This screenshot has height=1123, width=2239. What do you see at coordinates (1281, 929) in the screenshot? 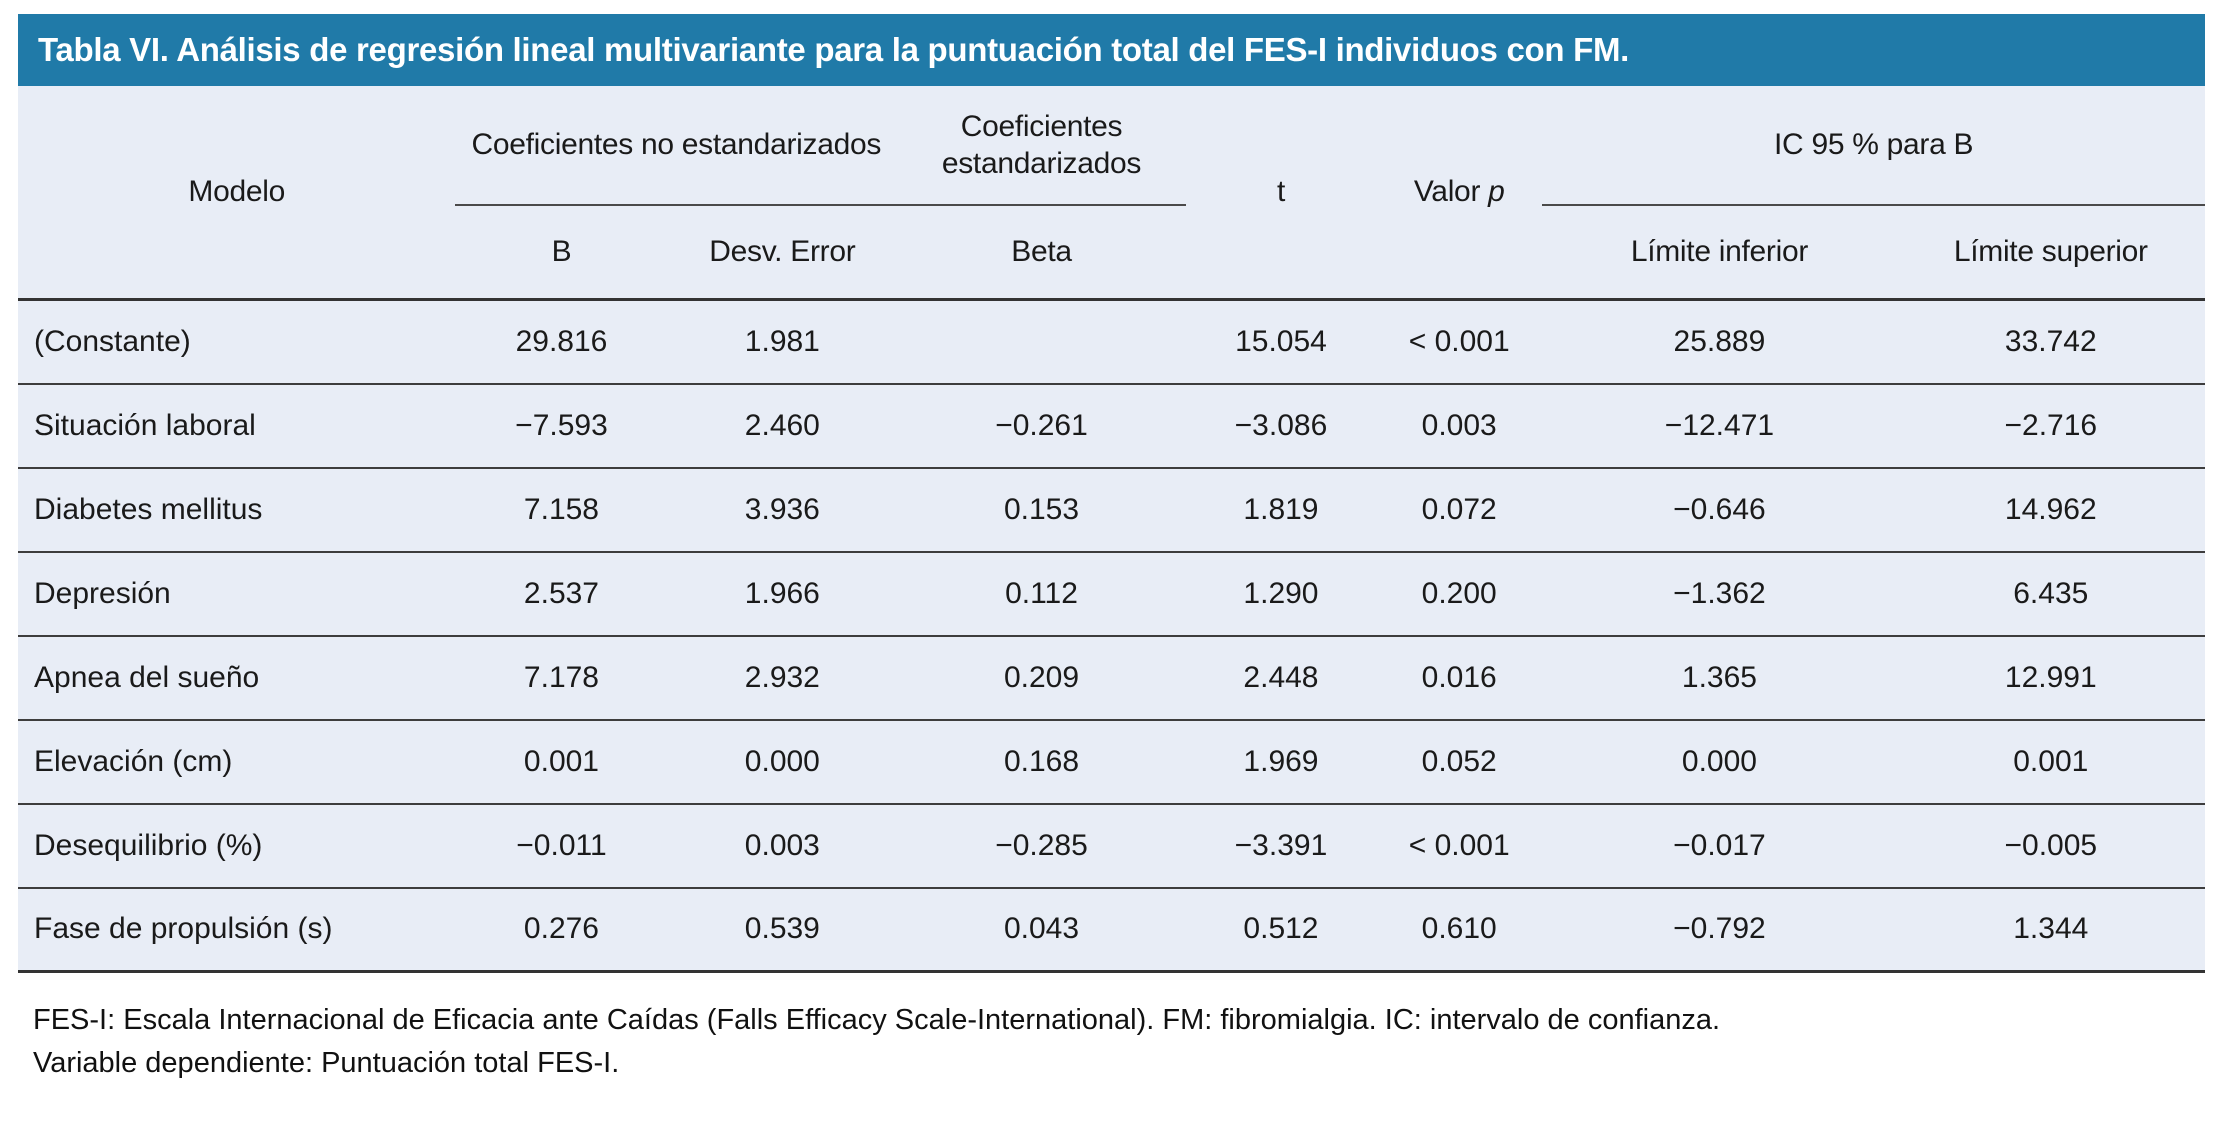
I see `cell-t: 0.512` at bounding box center [1281, 929].